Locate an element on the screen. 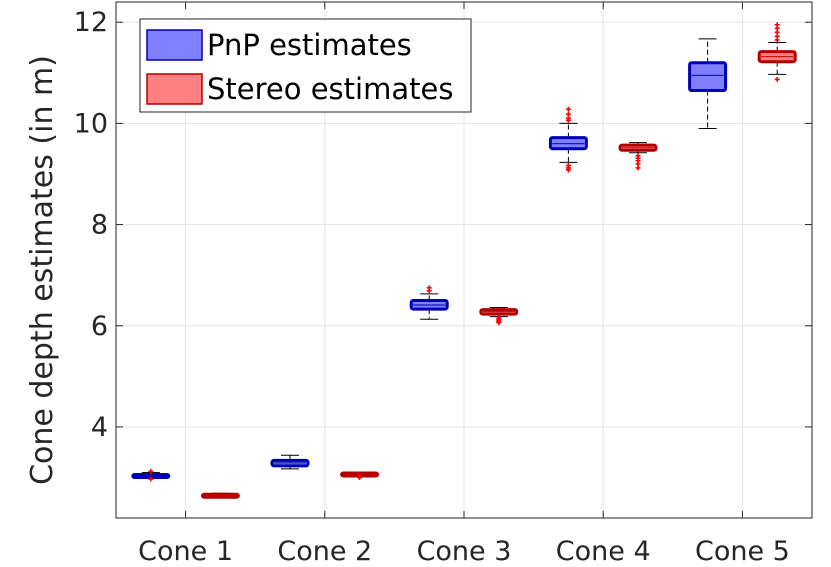 The width and height of the screenshot is (831, 567). legend-label: PnP estimates is located at coordinates (309, 45).